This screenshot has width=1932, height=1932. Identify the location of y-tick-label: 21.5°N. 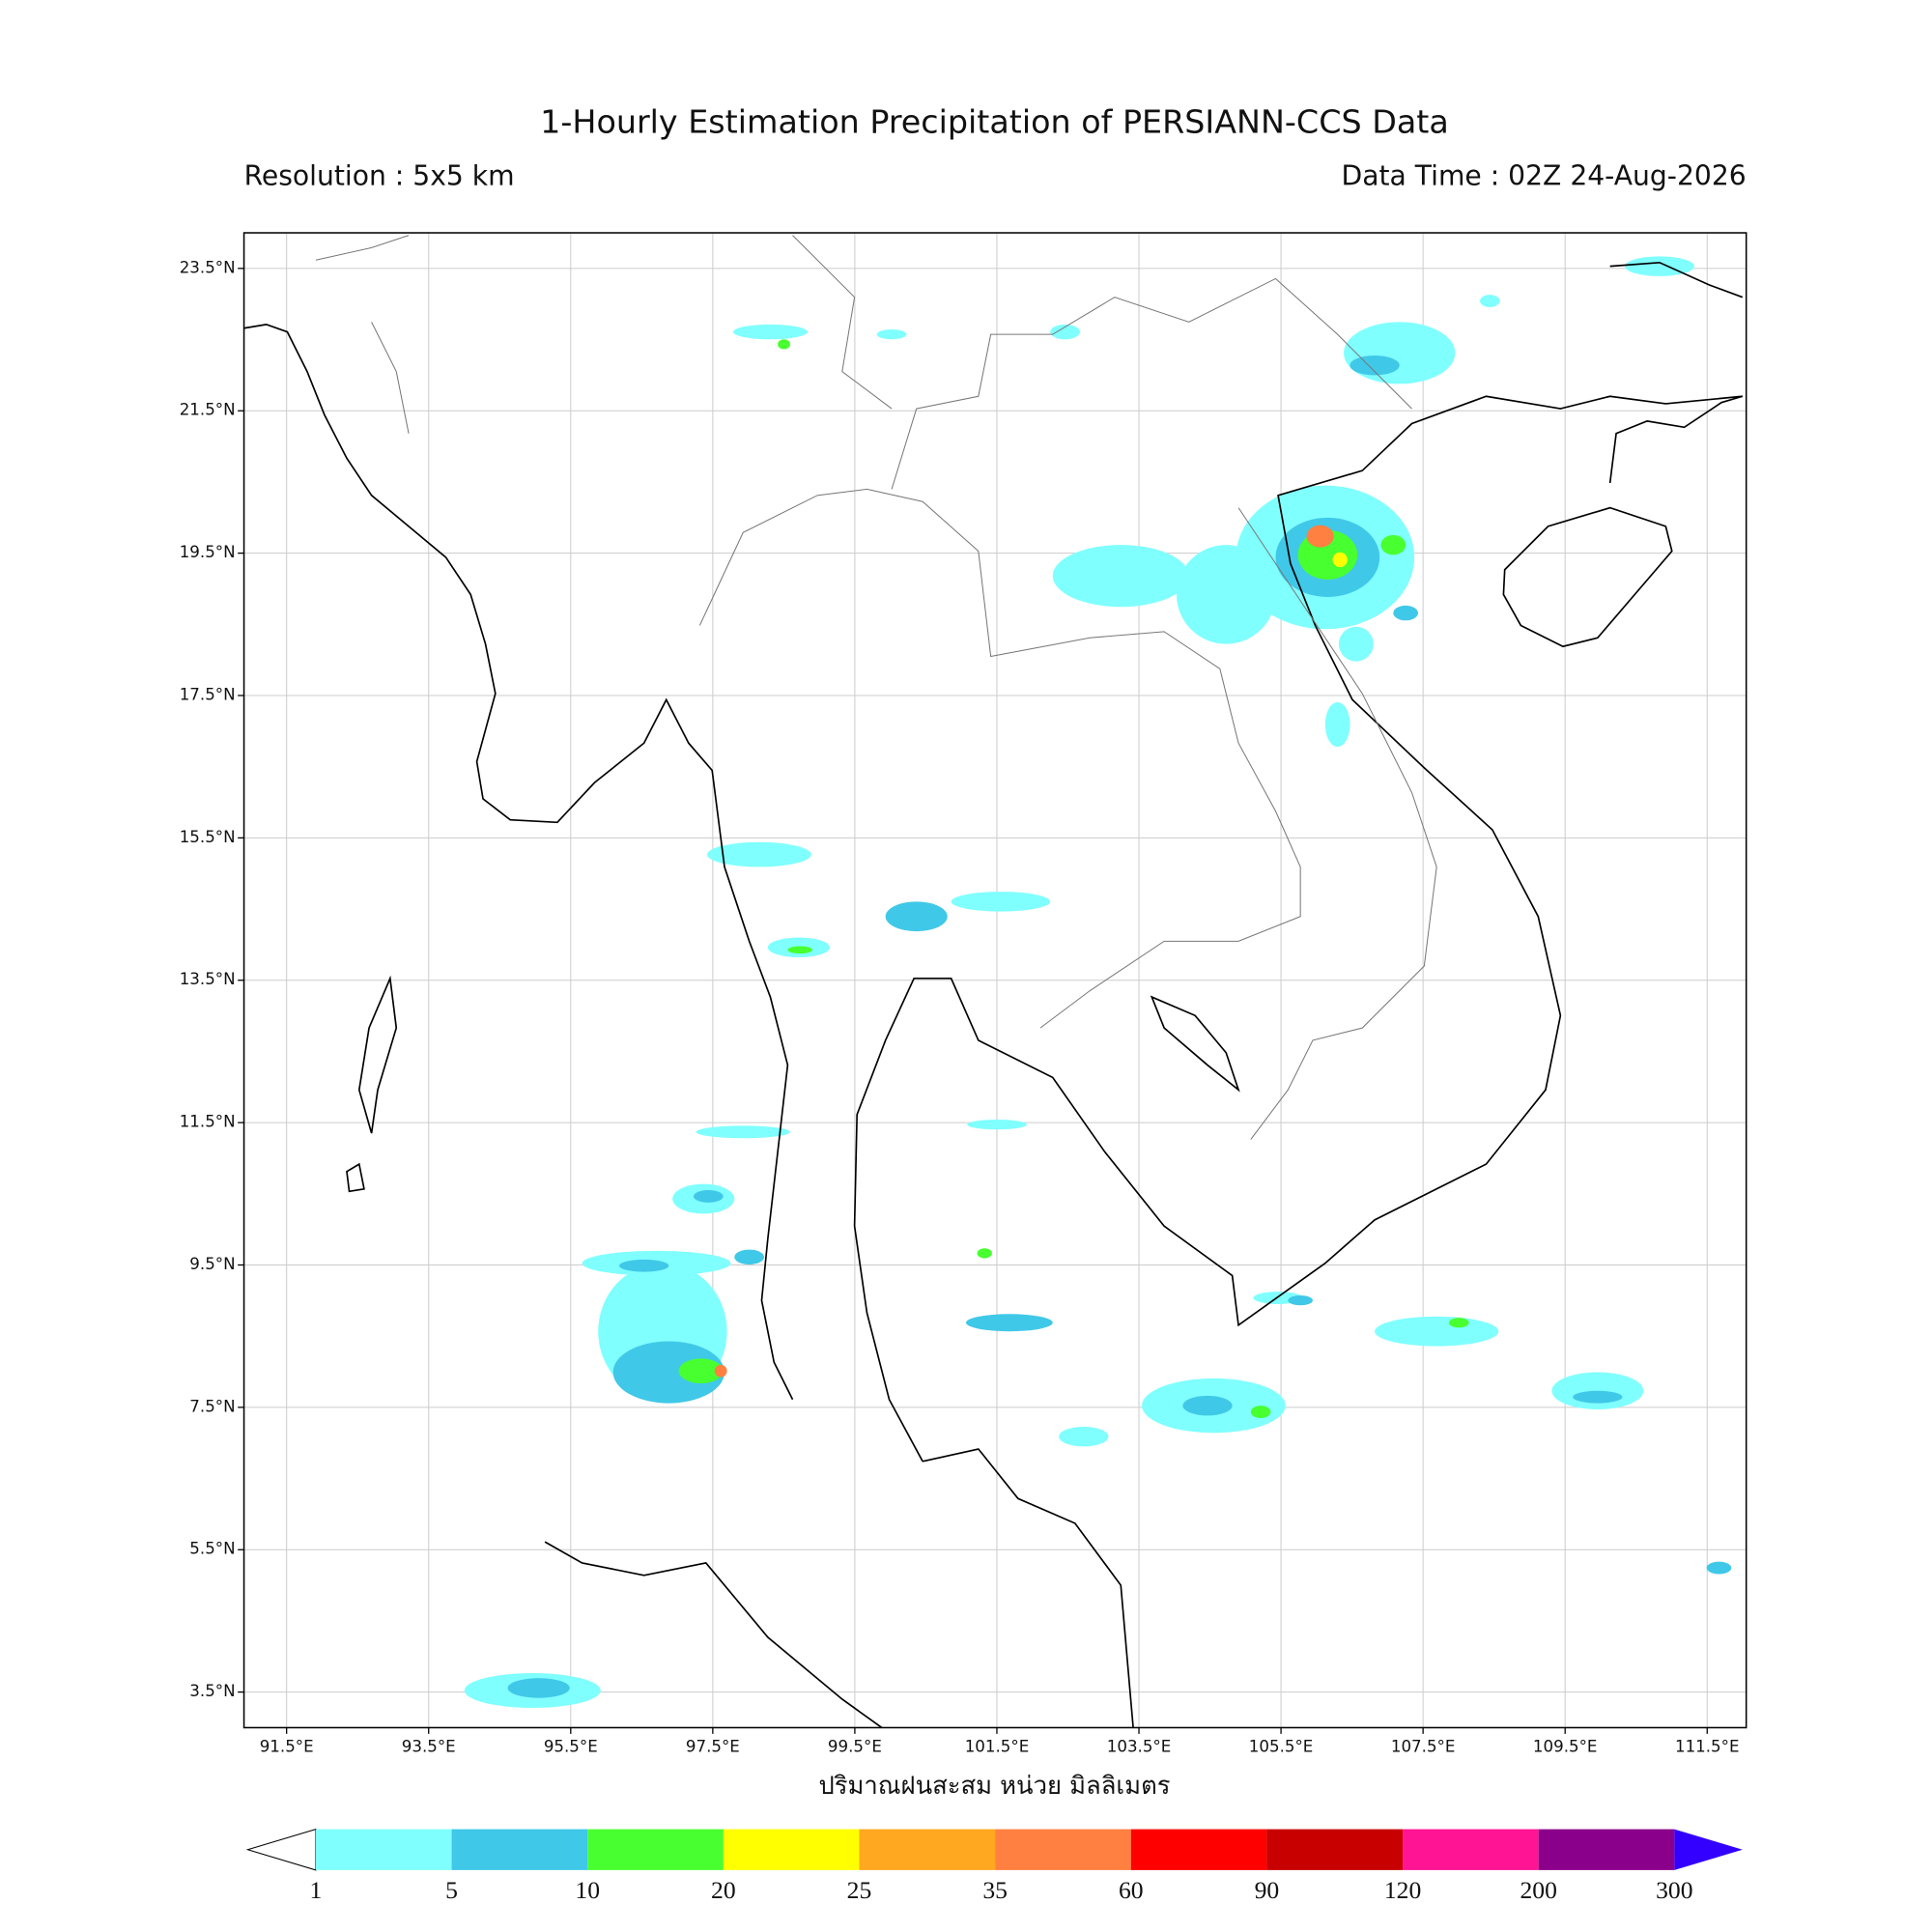
(208, 410).